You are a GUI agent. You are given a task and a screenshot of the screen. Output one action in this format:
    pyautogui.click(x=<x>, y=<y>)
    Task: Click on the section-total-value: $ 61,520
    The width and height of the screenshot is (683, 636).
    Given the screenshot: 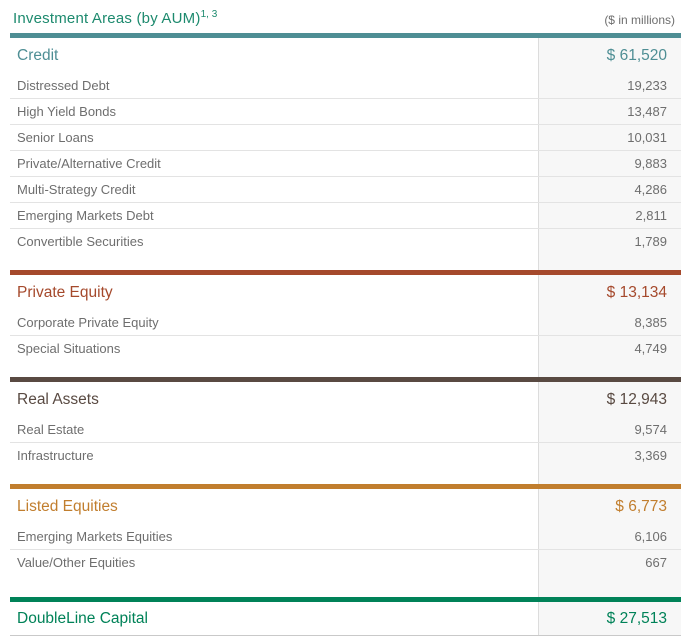 What is the action you would take?
    pyautogui.click(x=636, y=55)
    